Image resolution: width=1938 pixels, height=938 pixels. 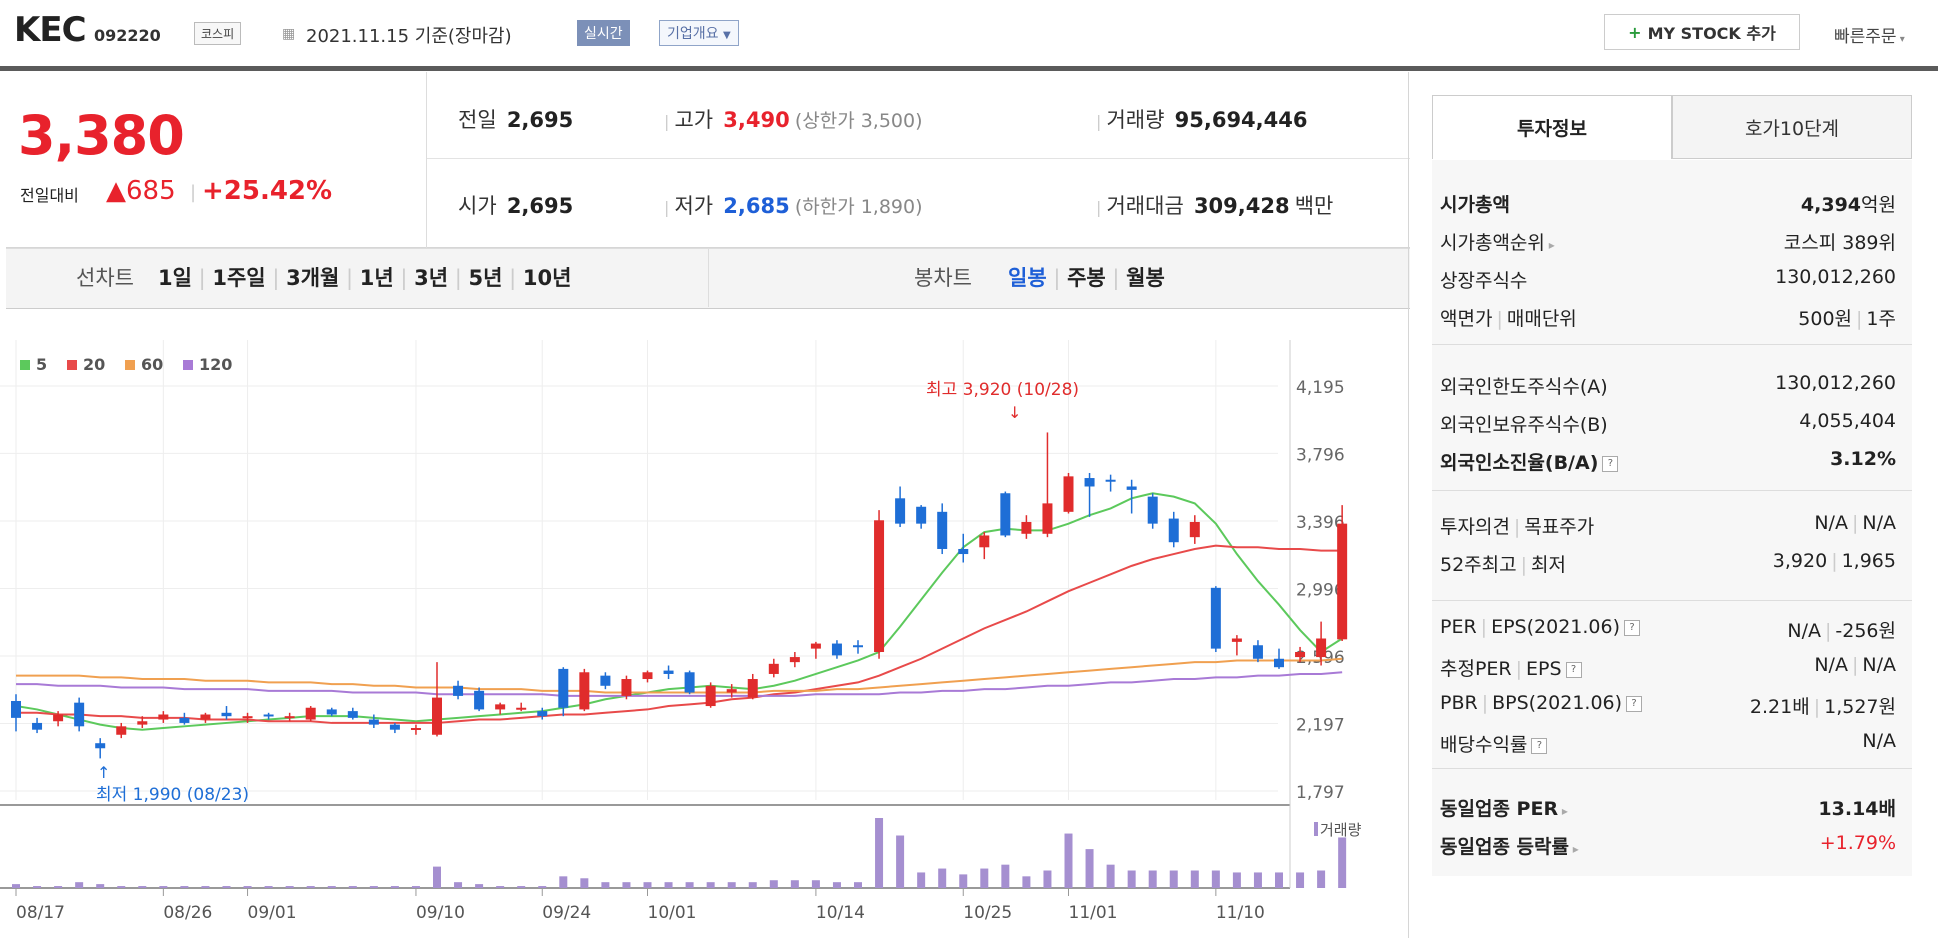 What do you see at coordinates (239, 278) in the screenshot?
I see `range-tab: 1주일` at bounding box center [239, 278].